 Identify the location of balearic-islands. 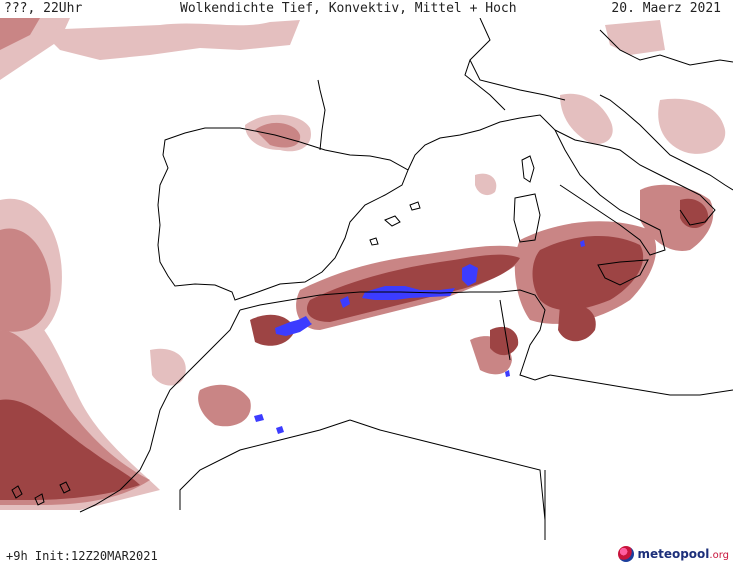
(395, 223).